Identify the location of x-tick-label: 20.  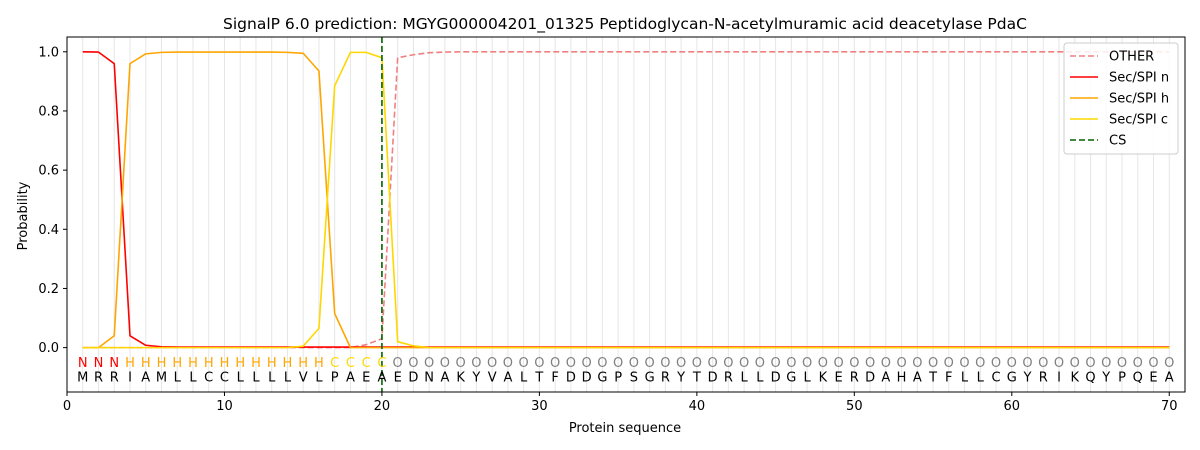
(382, 406).